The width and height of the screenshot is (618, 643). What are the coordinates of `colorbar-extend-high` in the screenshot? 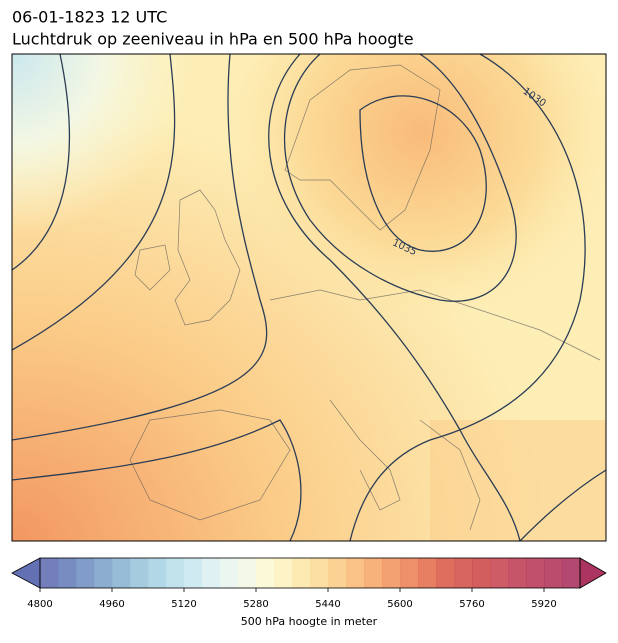 It's located at (593, 573).